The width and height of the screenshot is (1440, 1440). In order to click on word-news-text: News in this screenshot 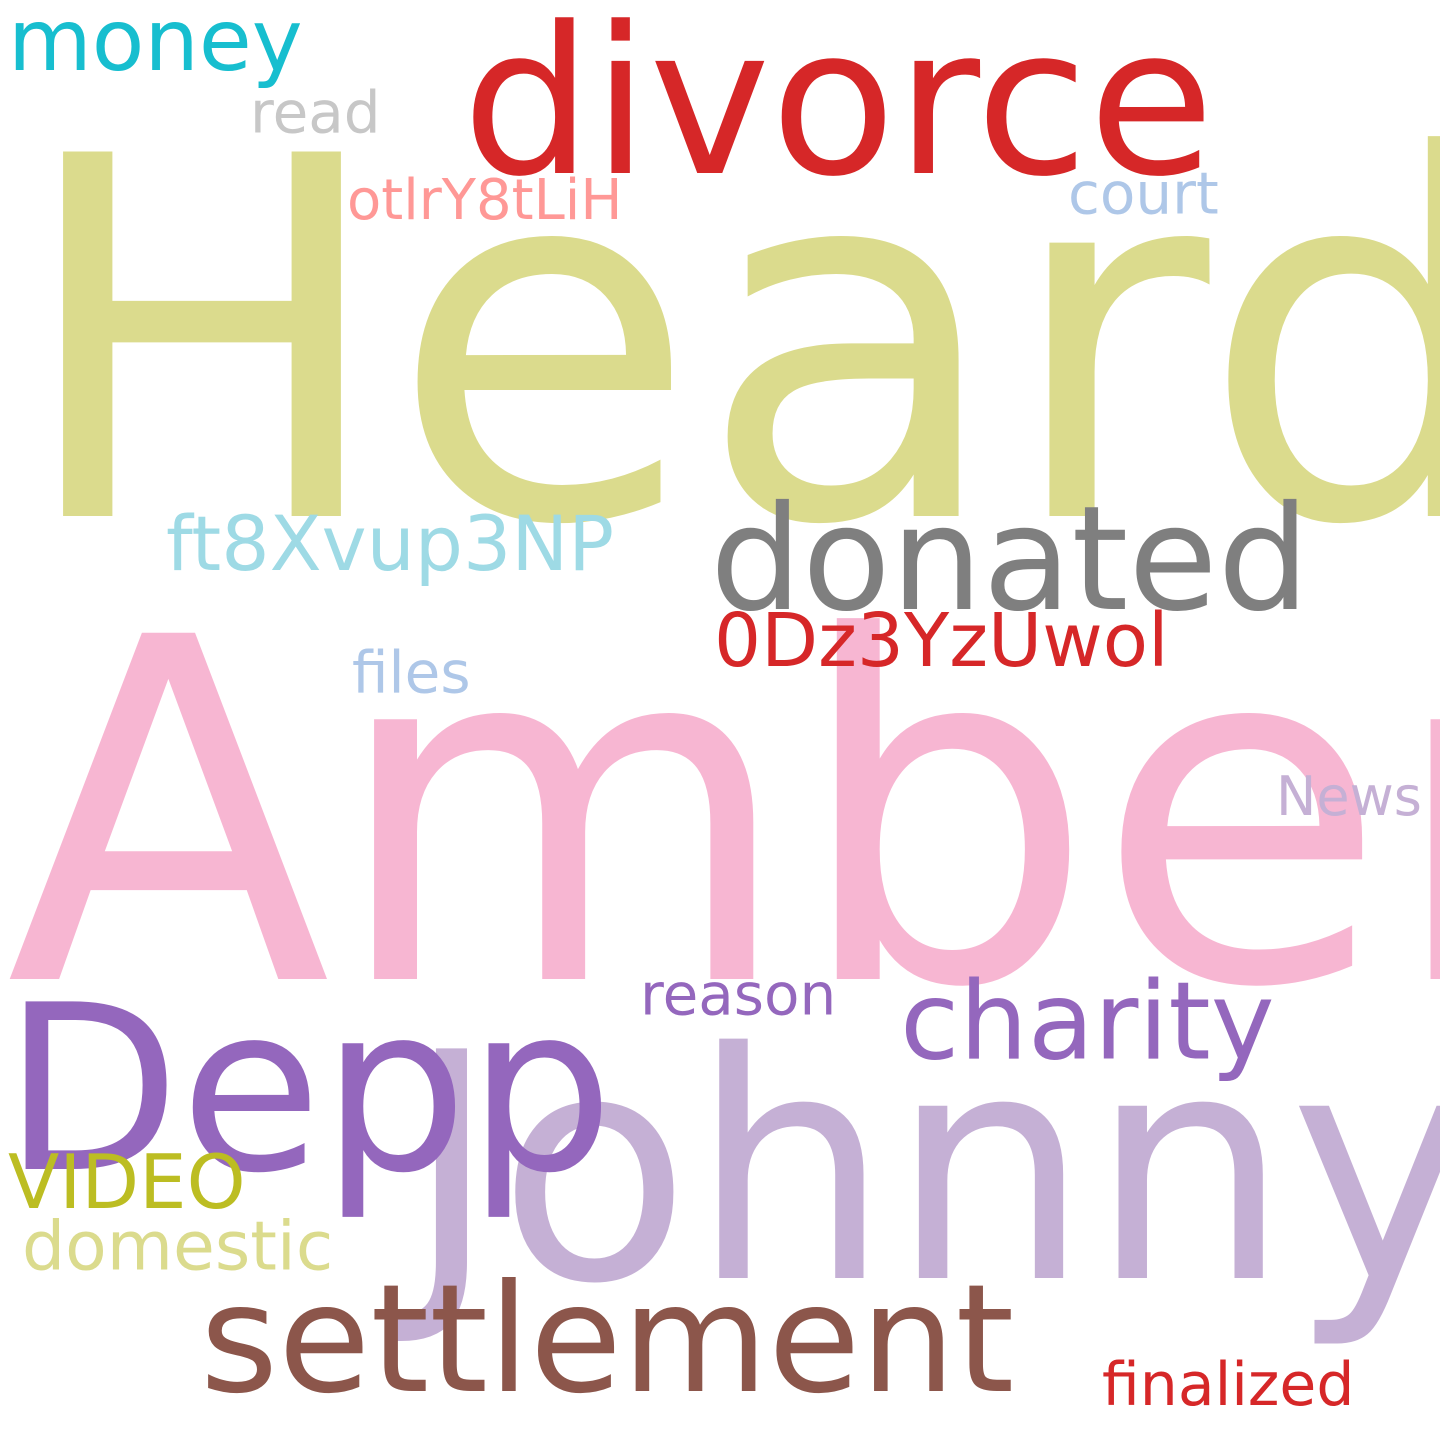, I will do `click(1349, 796)`.